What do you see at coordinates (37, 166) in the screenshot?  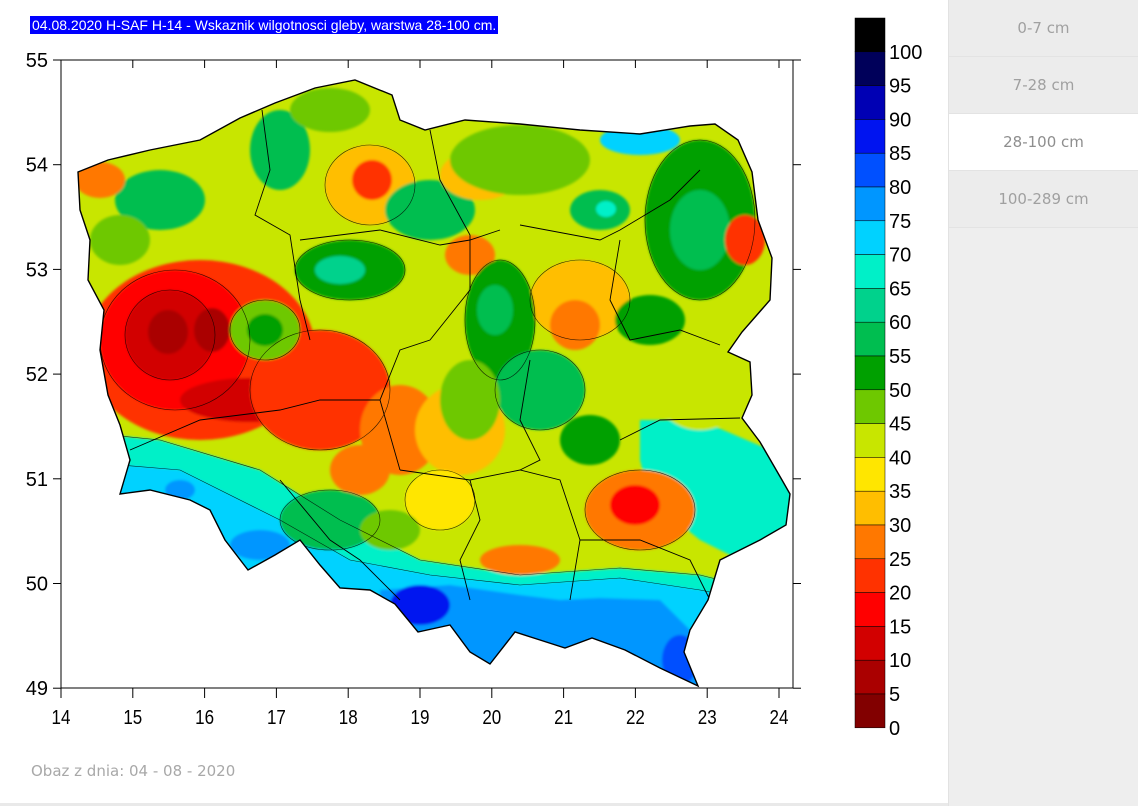 I see `y-tick-label: 54` at bounding box center [37, 166].